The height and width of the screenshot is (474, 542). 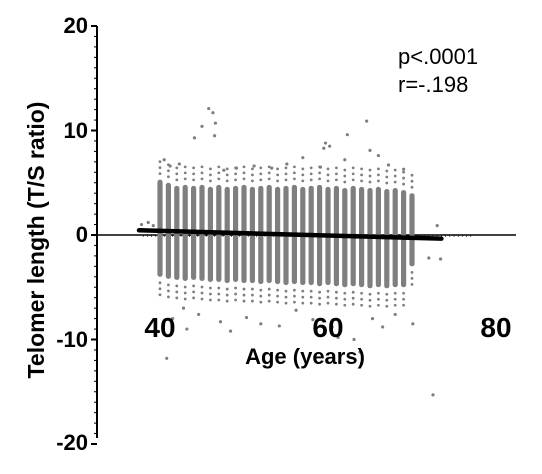 What do you see at coordinates (82, 234) in the screenshot?
I see `y-tick-label: 0` at bounding box center [82, 234].